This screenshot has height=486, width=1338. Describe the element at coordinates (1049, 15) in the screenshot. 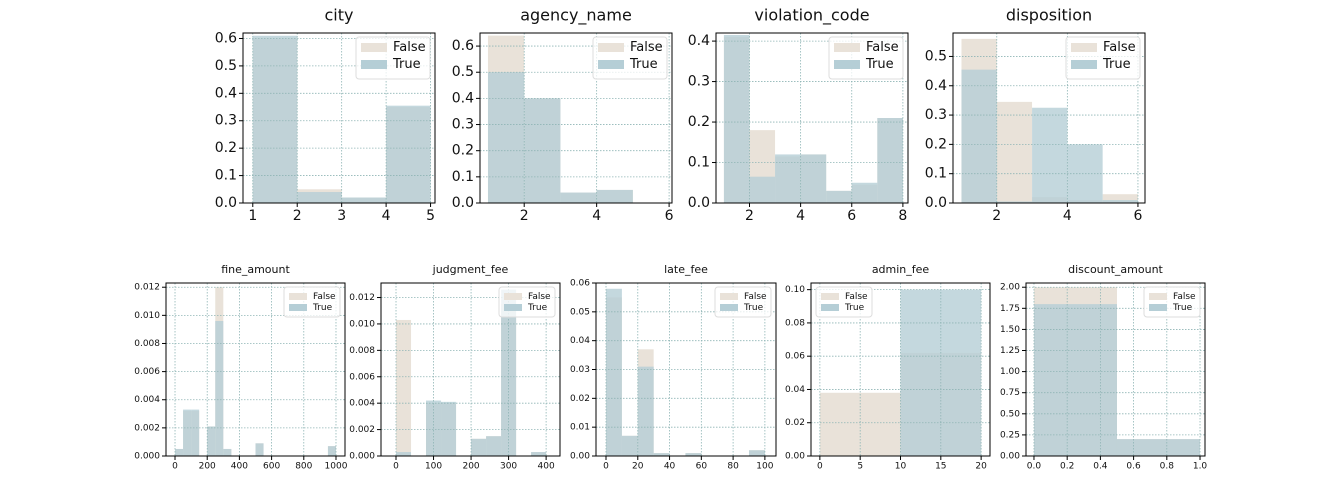

I see `chart-title: disposition` at that location.